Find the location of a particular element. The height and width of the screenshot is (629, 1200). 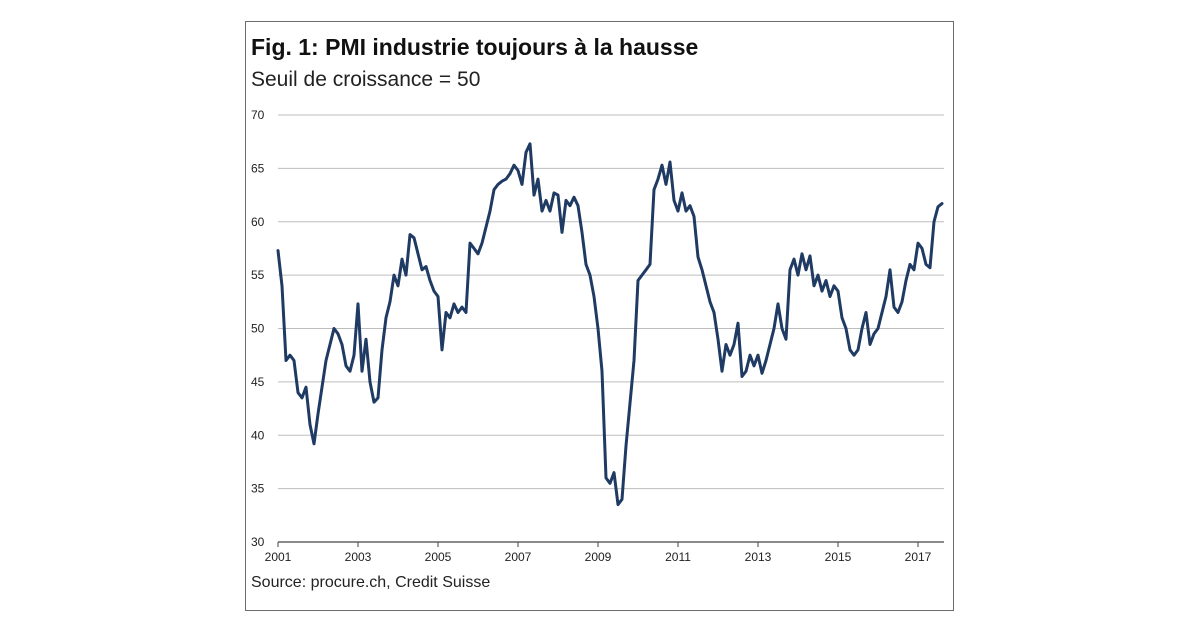

x-tick-label: 2007 is located at coordinates (518, 557).